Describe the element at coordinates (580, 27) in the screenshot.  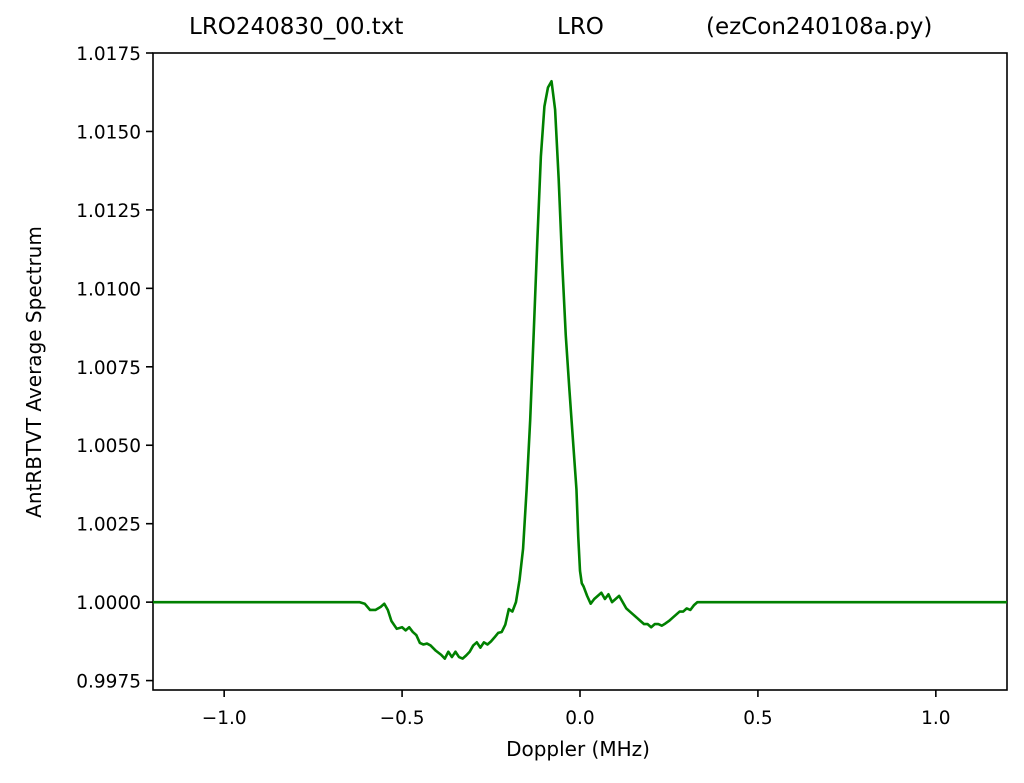
I see `title-station: LRO` at that location.